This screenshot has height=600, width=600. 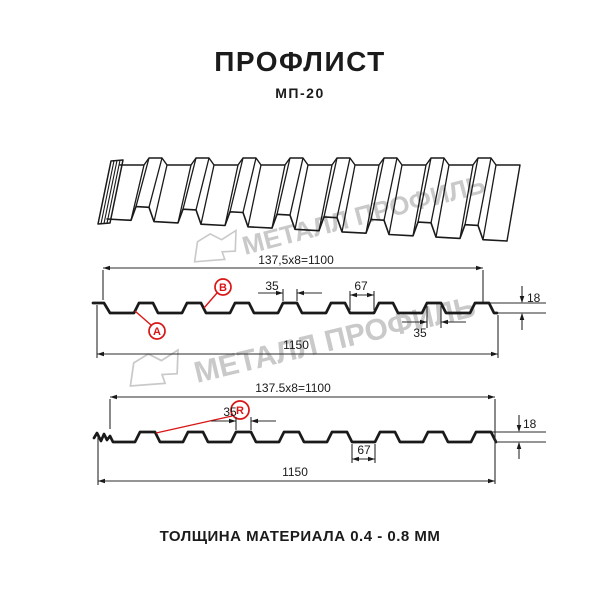 I want to click on cross-section-bottom-labels: 137.5x8=1100 35 67 18 1150 R, so click(x=379, y=430).